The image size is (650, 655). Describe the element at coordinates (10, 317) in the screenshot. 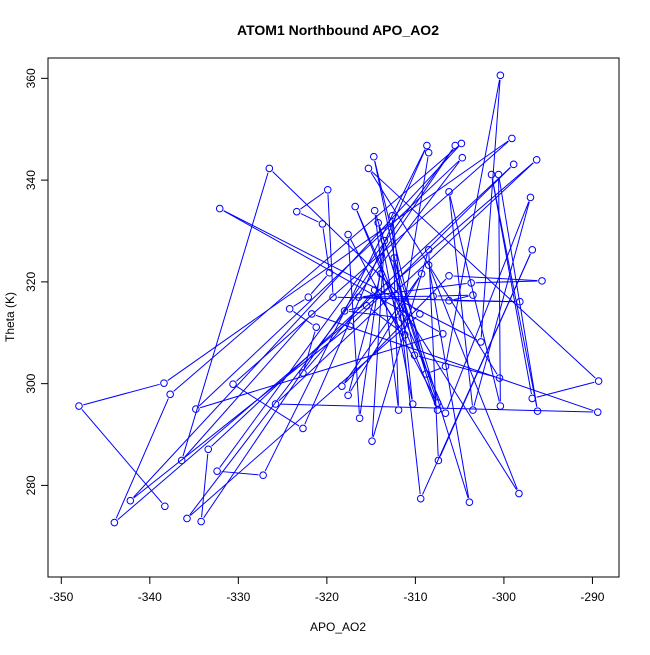

I see `y-axis-label: Theta (K)` at that location.